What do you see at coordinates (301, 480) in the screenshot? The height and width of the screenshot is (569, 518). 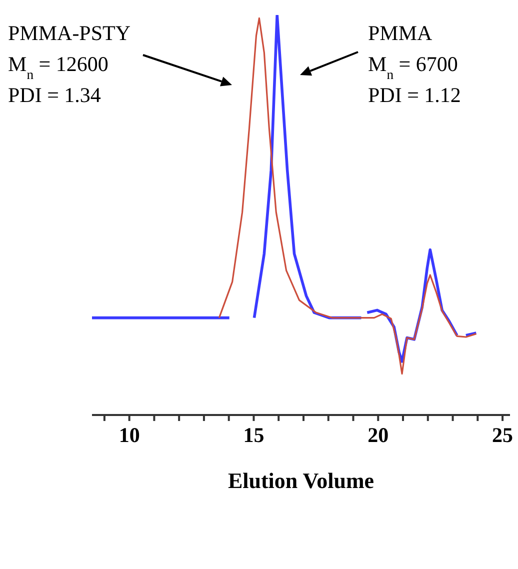 I see `x-axis-title: Elution Volume` at bounding box center [301, 480].